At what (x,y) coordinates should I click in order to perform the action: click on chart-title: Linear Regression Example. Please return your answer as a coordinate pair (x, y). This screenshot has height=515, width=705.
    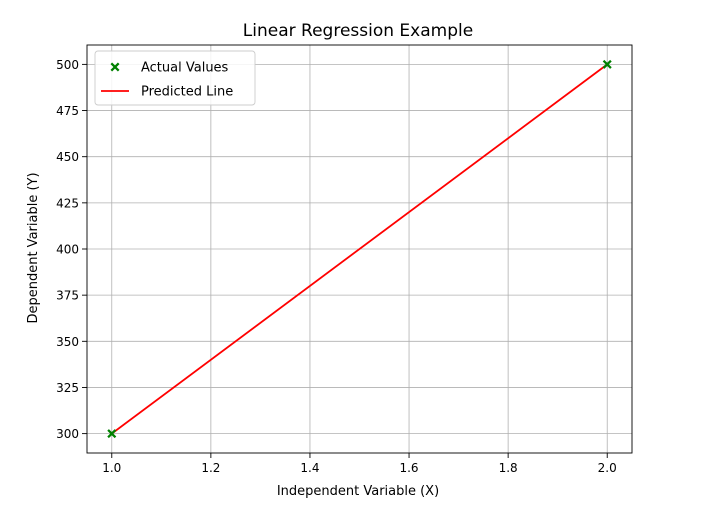
    Looking at the image, I should click on (358, 31).